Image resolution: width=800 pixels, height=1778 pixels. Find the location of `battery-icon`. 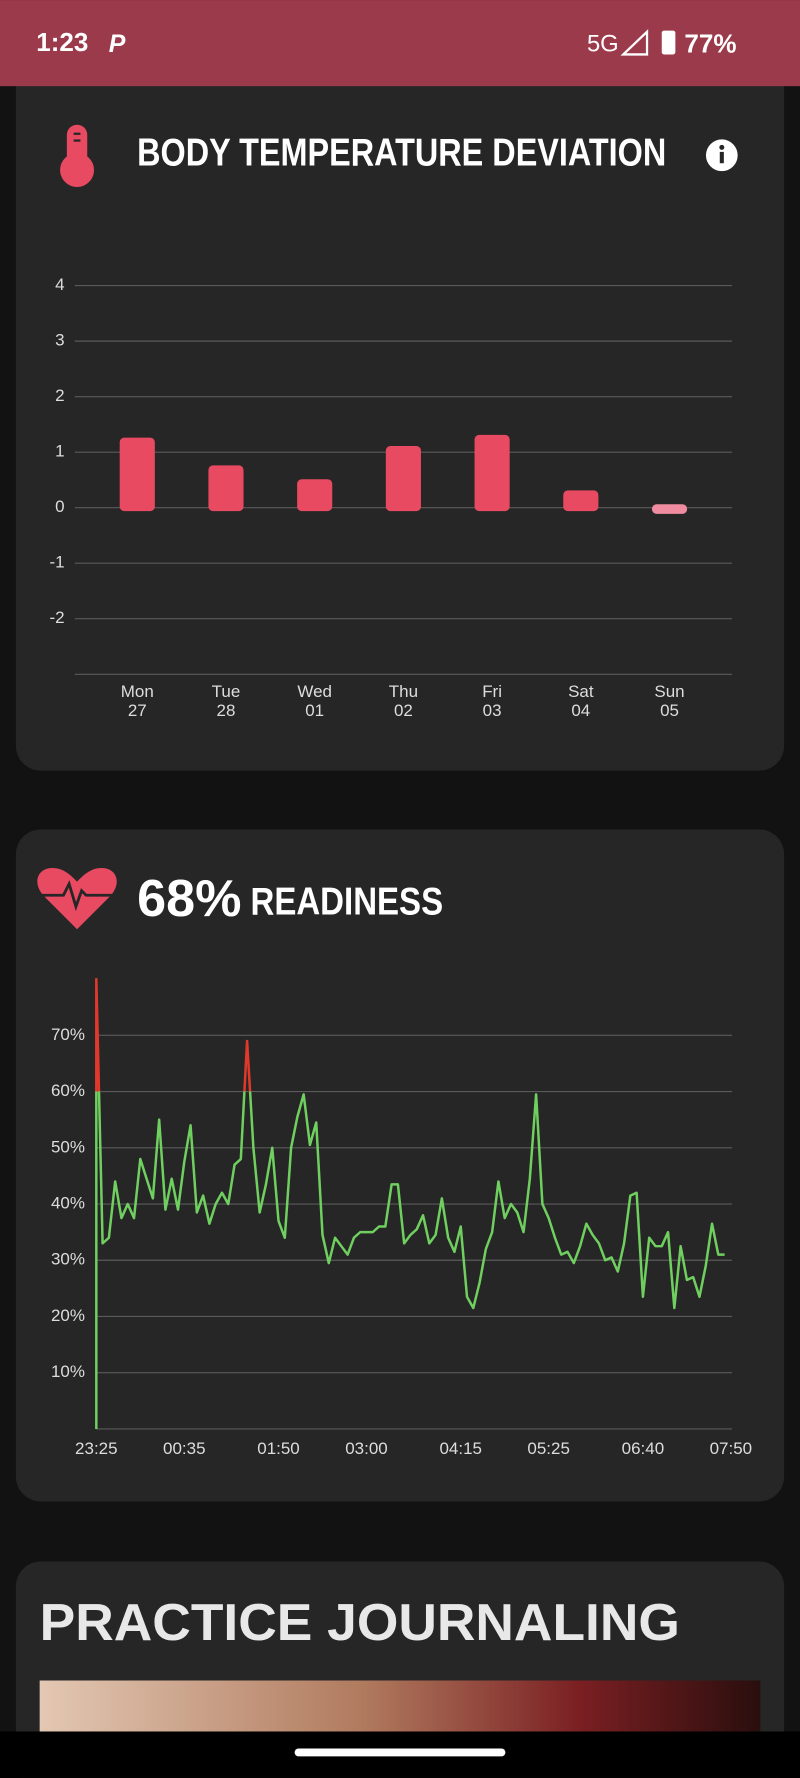

battery-icon is located at coordinates (668, 42).